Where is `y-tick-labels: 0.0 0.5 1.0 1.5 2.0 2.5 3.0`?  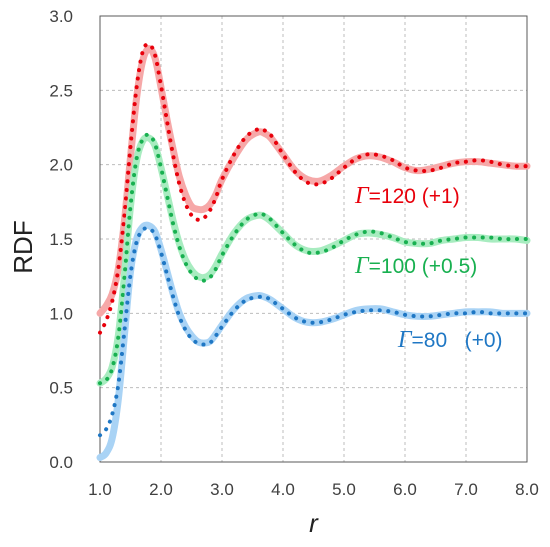 y-tick-labels: 0.0 0.5 1.0 1.5 2.0 2.5 3.0 is located at coordinates (61, 239).